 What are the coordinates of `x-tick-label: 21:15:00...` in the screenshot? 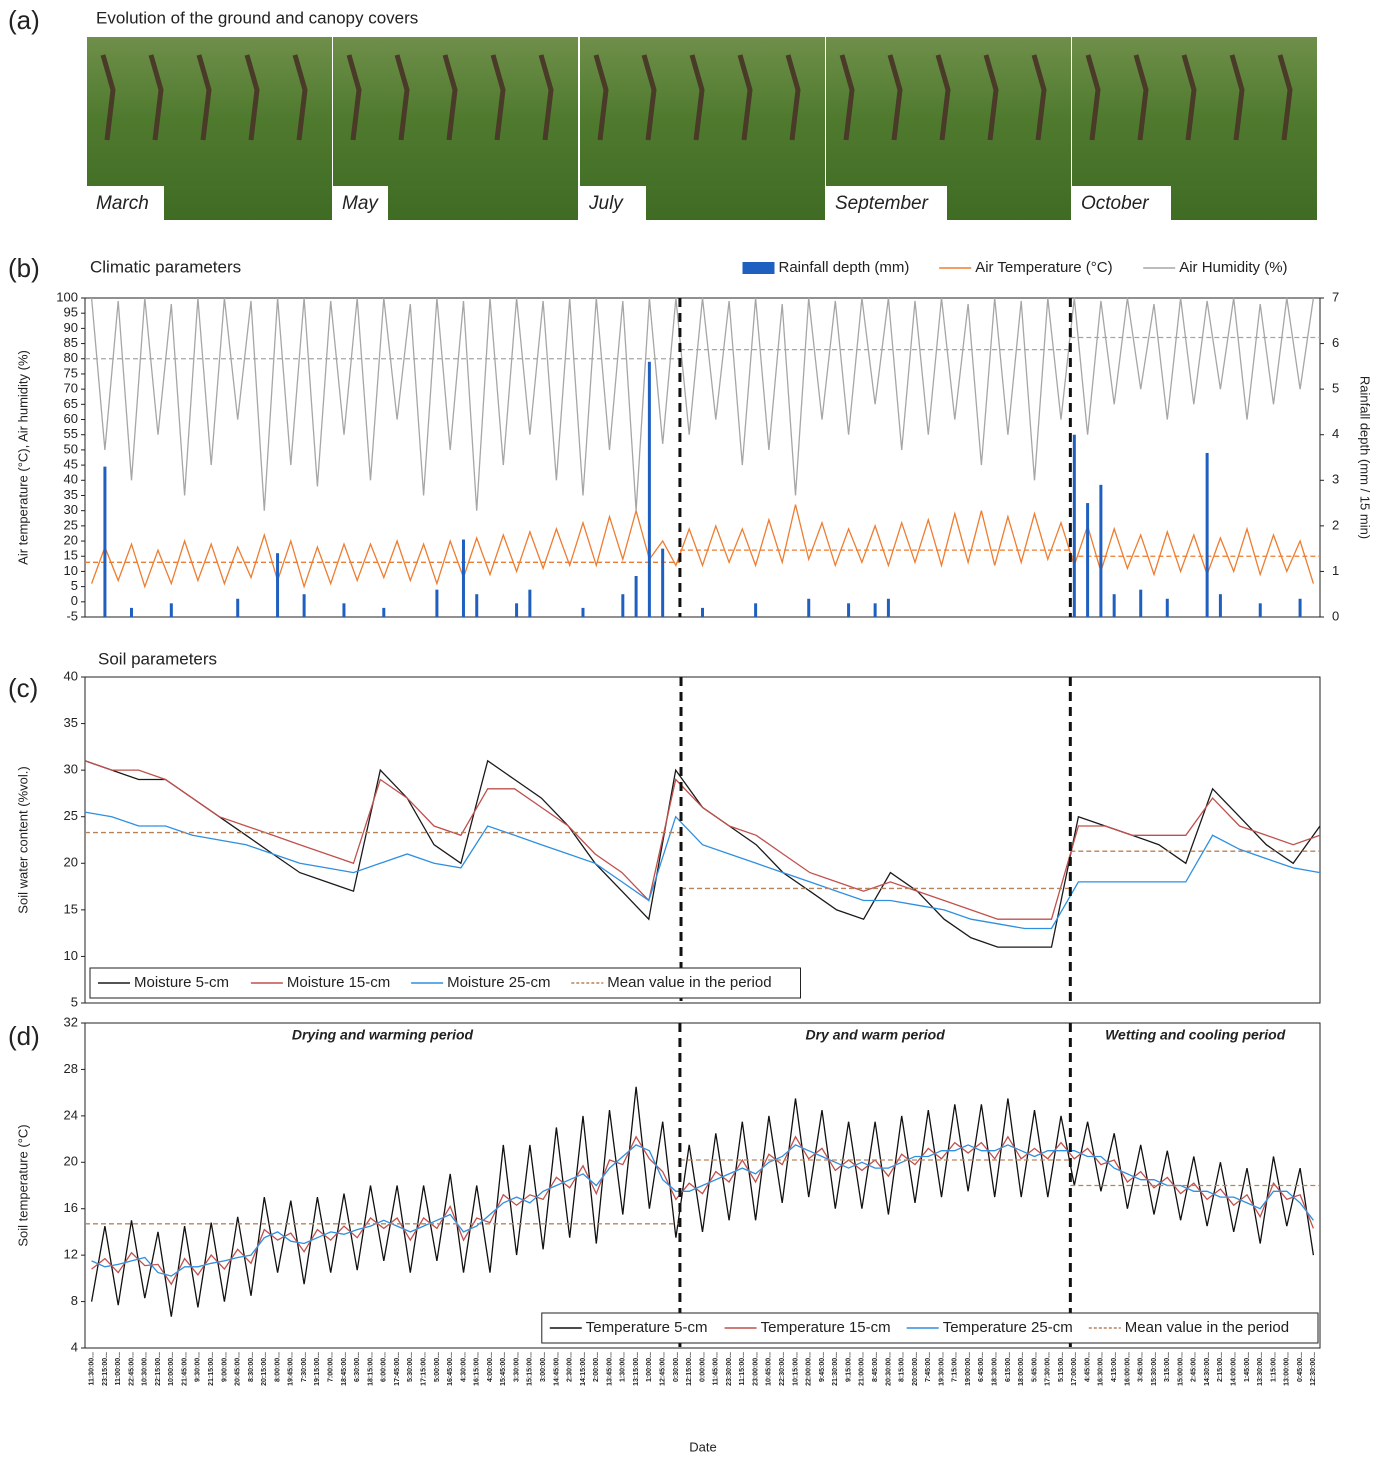 It's located at (211, 1369).